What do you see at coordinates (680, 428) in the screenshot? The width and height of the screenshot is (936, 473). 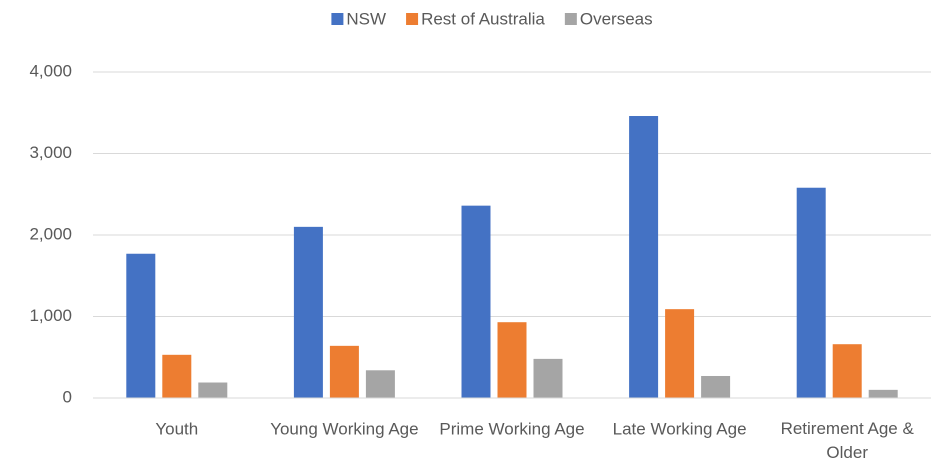 I see `x-tick-label: Late Working Age` at bounding box center [680, 428].